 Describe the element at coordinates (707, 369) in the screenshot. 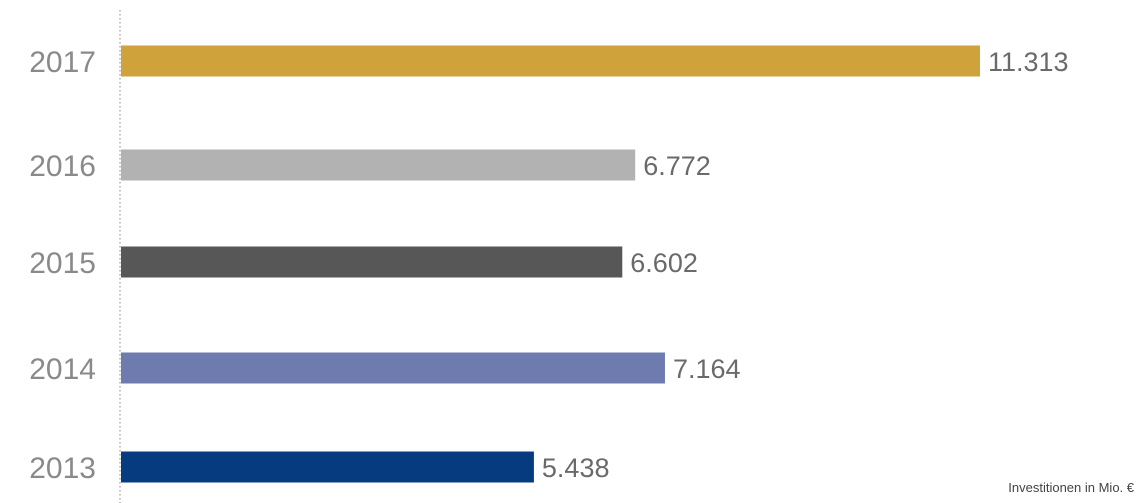

I see `value-label-2014: 7.164` at that location.